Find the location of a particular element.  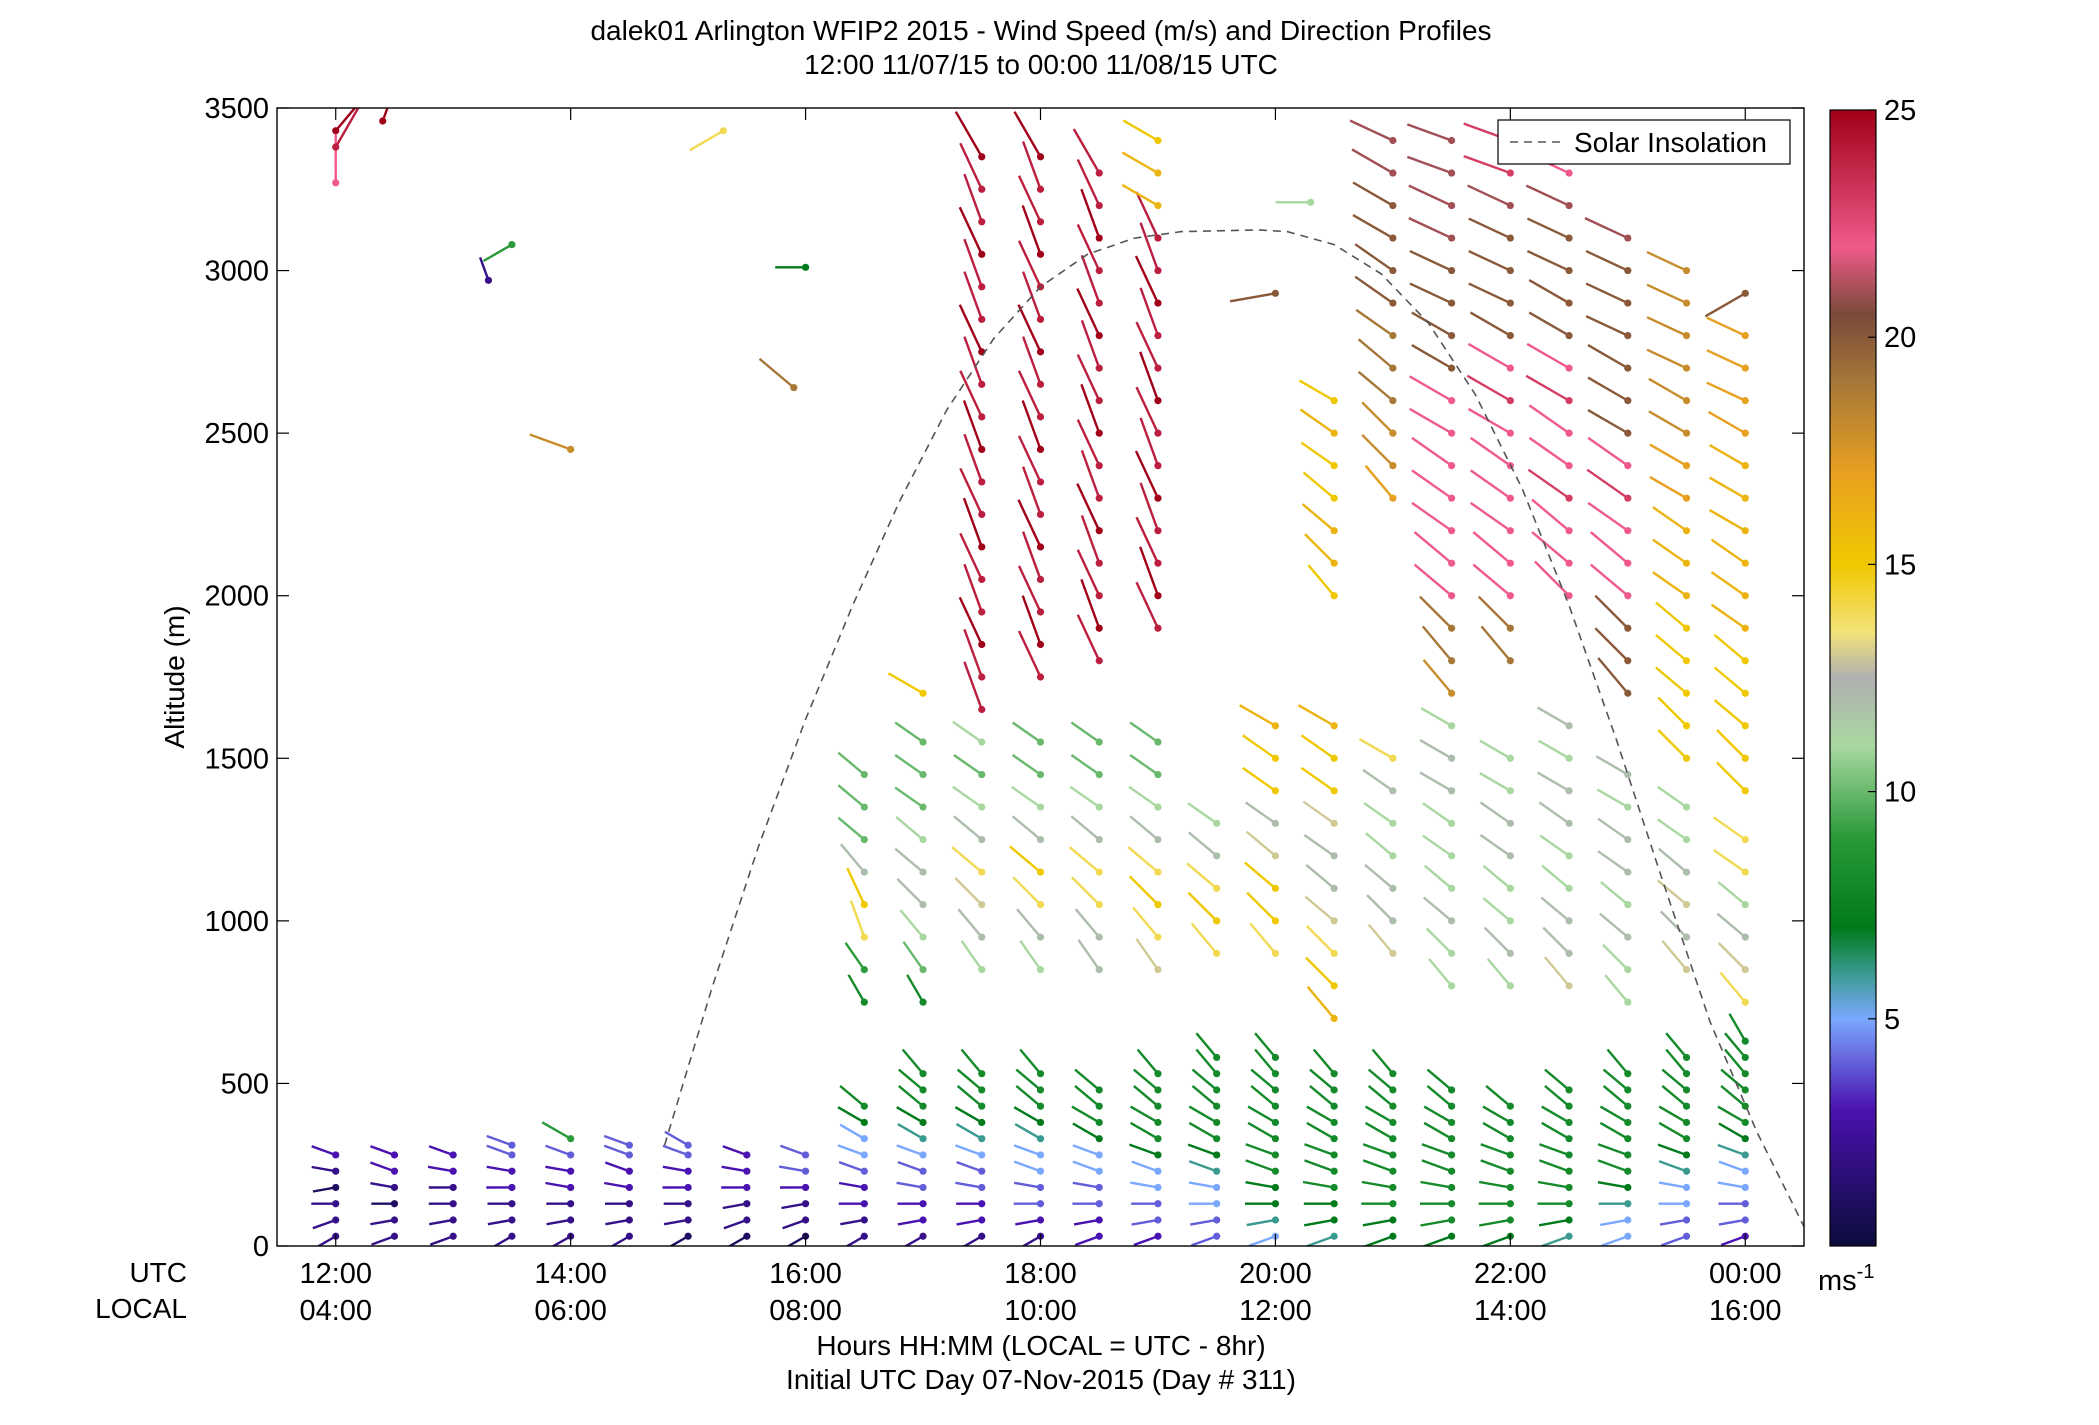

y-tick-label: 500 is located at coordinates (245, 1084).